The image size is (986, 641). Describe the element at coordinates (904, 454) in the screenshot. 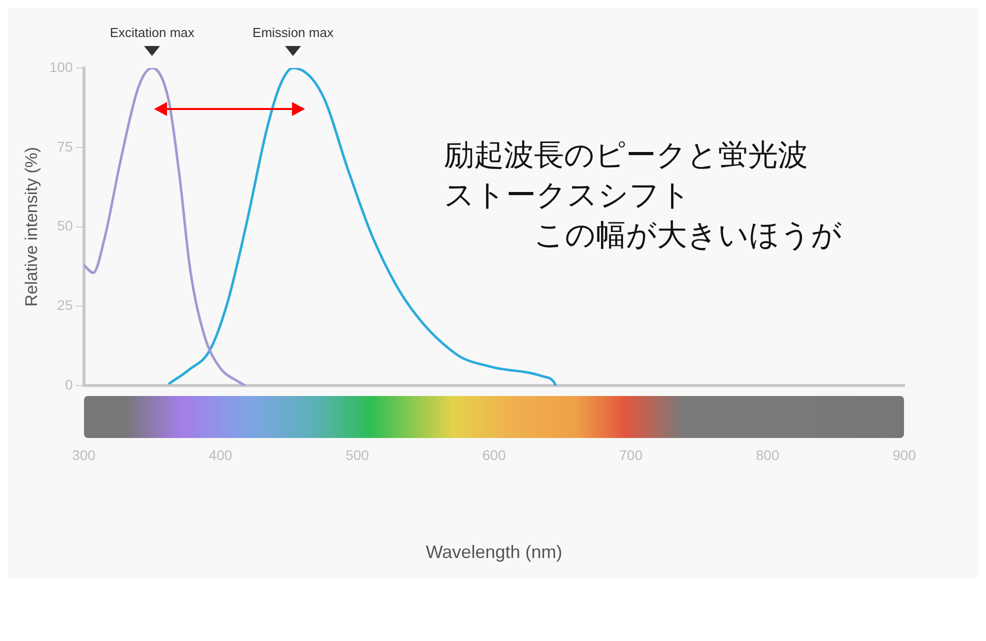

I see `x-tick-label: 900` at that location.